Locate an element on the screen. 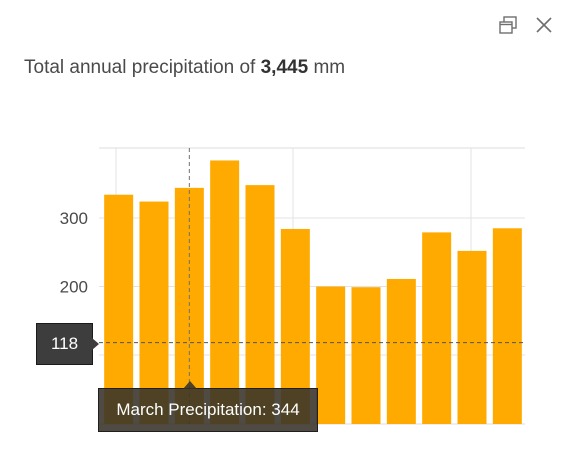  precipitation-summary: Total annual precipitation of 3,445 mm is located at coordinates (184, 68).